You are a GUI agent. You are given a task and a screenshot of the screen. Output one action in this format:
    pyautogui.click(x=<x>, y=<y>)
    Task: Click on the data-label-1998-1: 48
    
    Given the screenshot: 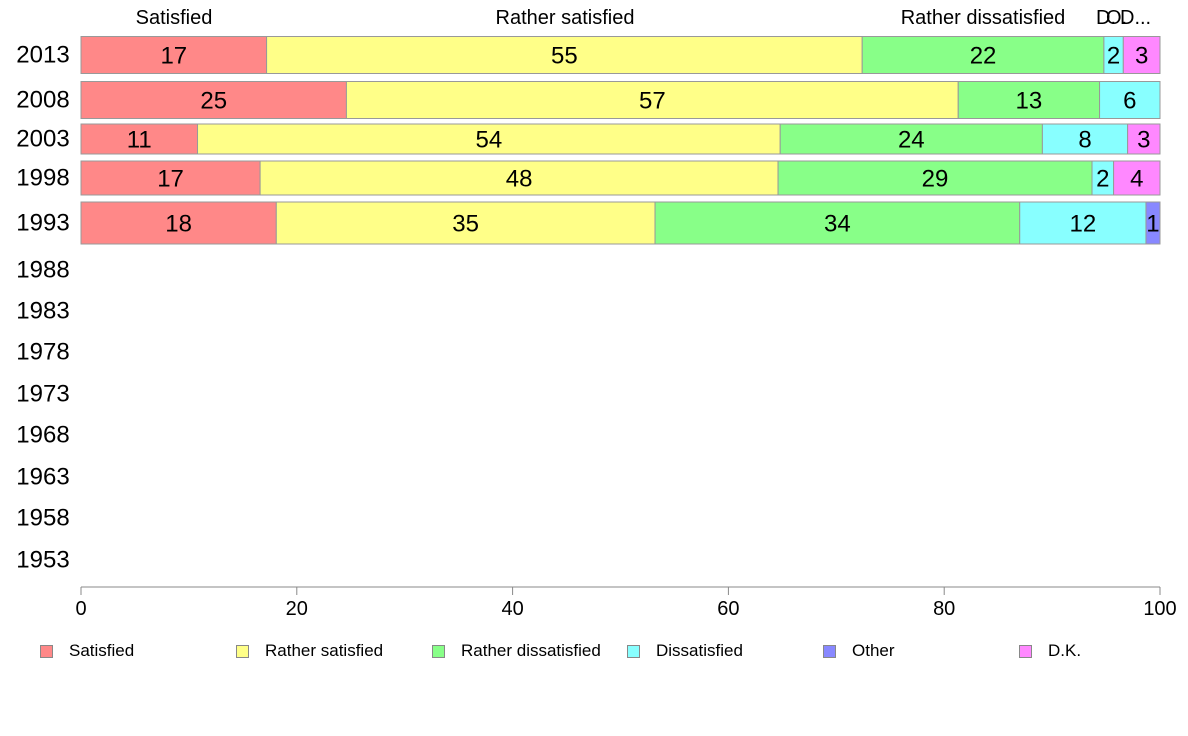 What is the action you would take?
    pyautogui.click(x=519, y=179)
    